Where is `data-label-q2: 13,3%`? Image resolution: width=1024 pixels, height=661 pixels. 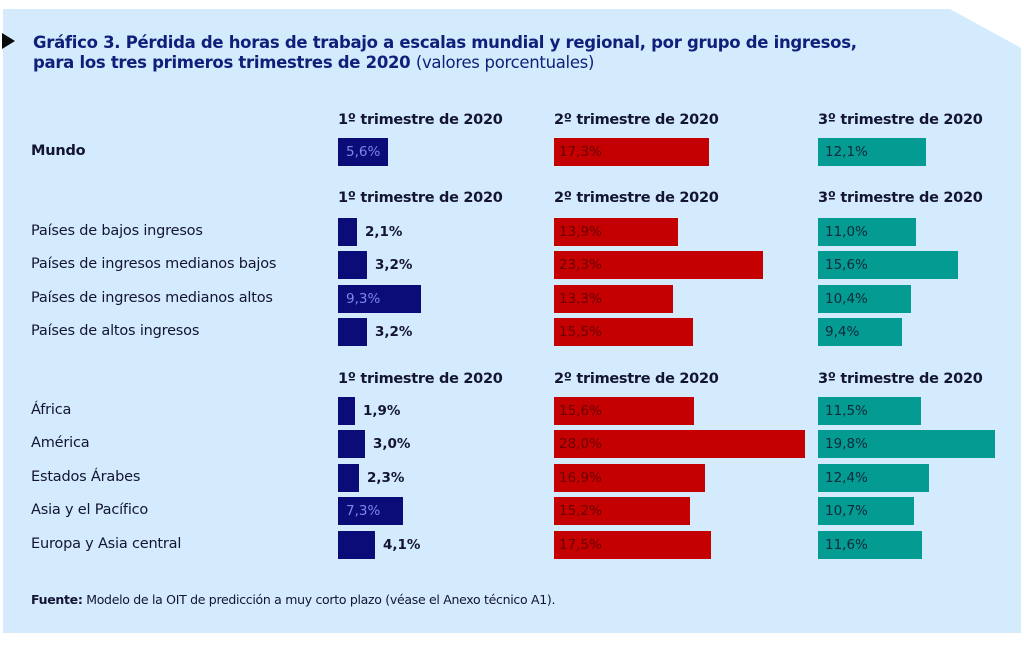 data-label-q2: 13,3% is located at coordinates (580, 298).